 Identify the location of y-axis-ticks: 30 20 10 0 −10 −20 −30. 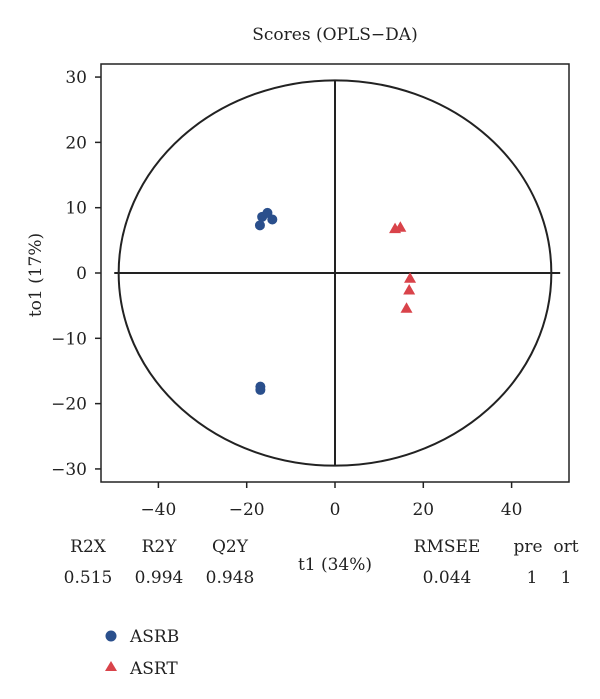
(76, 274).